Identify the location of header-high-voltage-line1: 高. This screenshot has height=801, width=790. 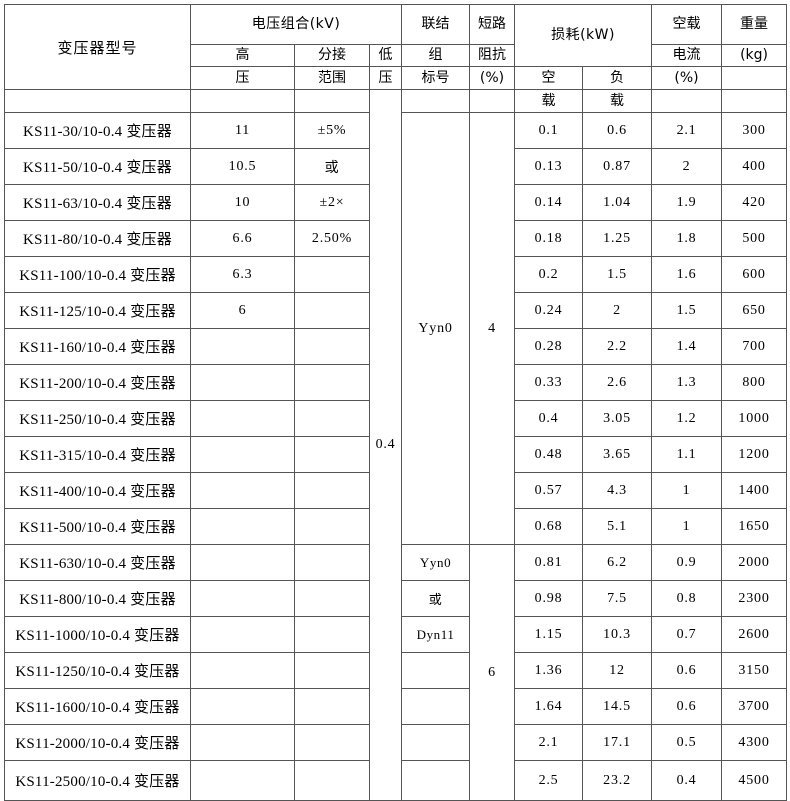
(242, 55).